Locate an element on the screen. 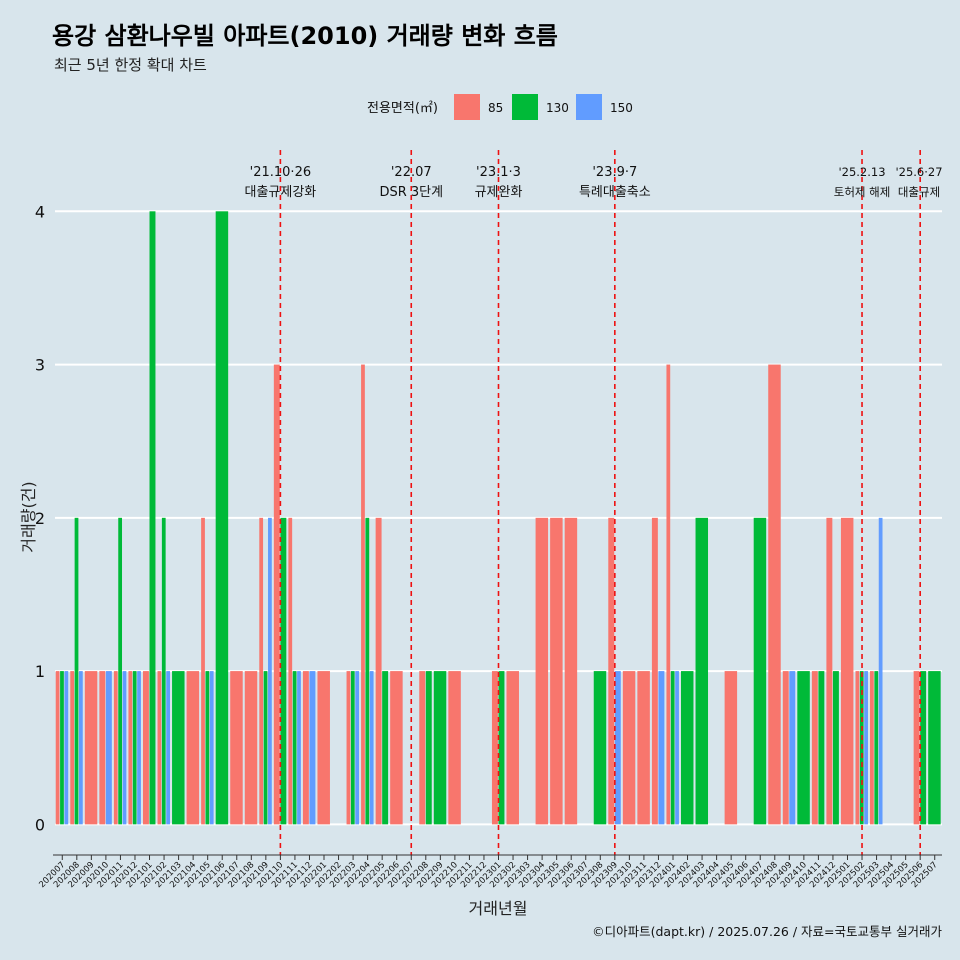 Image resolution: width=960 pixels, height=960 pixels. event-date-2: '23.1·3 is located at coordinates (498, 172).